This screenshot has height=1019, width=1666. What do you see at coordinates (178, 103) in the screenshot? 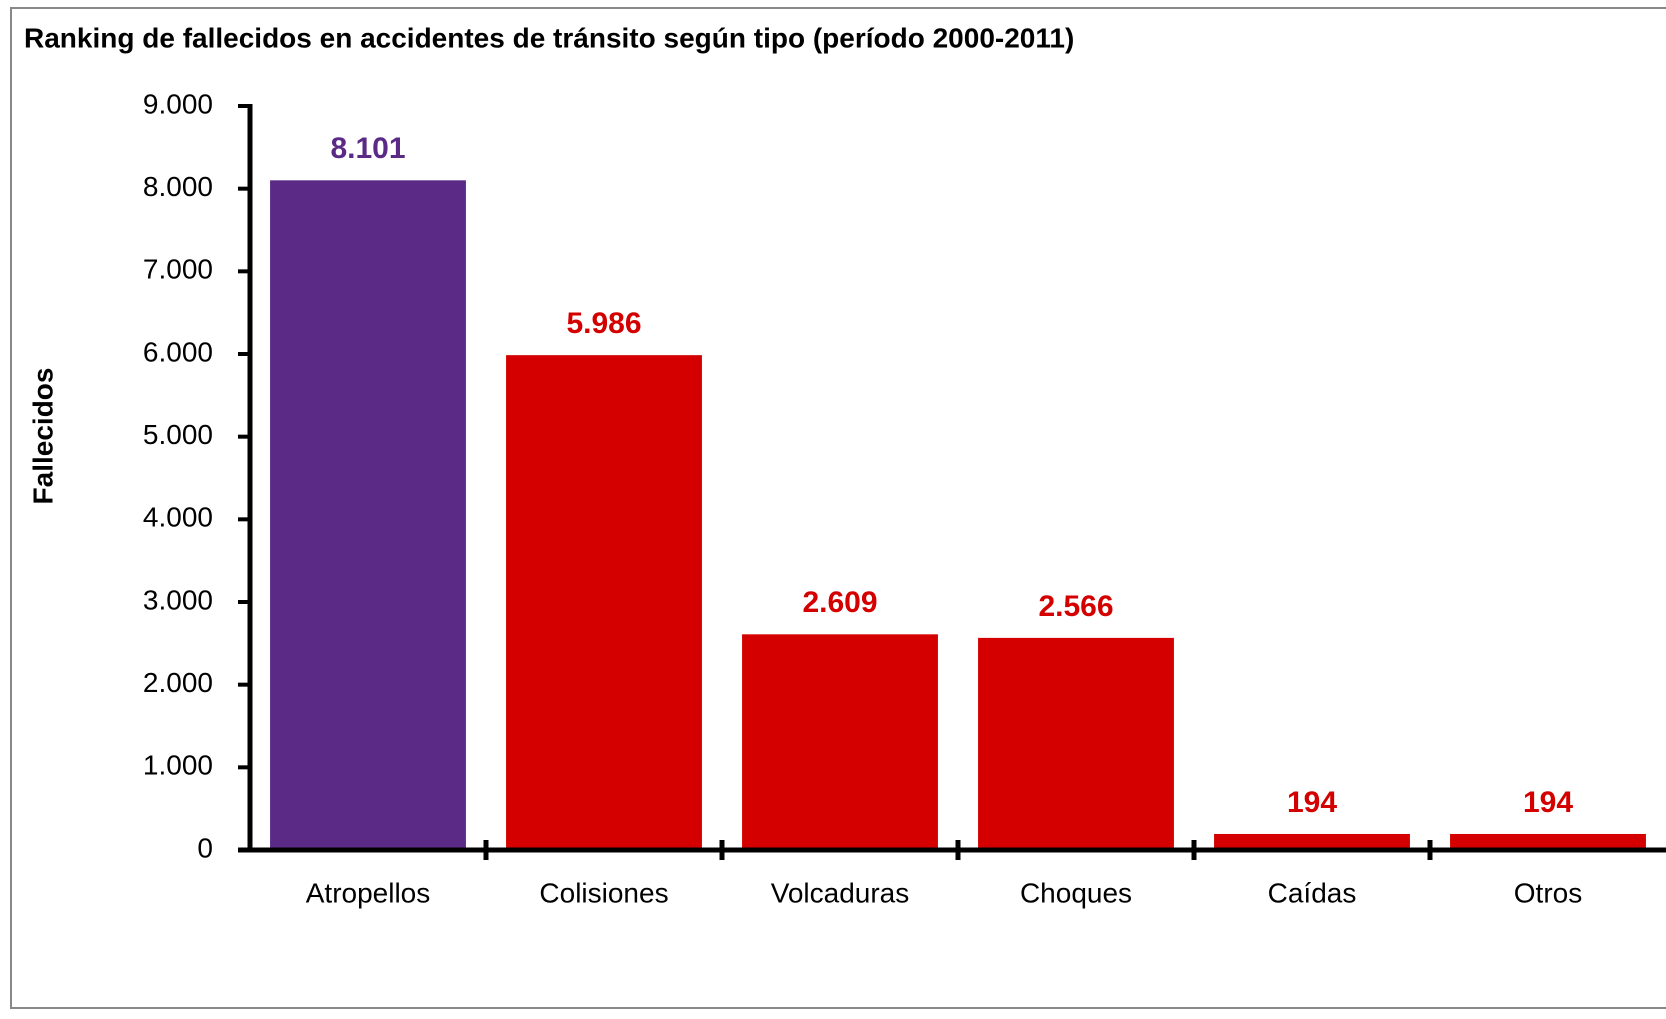
I see `y-tick-label: 9.000` at bounding box center [178, 103].